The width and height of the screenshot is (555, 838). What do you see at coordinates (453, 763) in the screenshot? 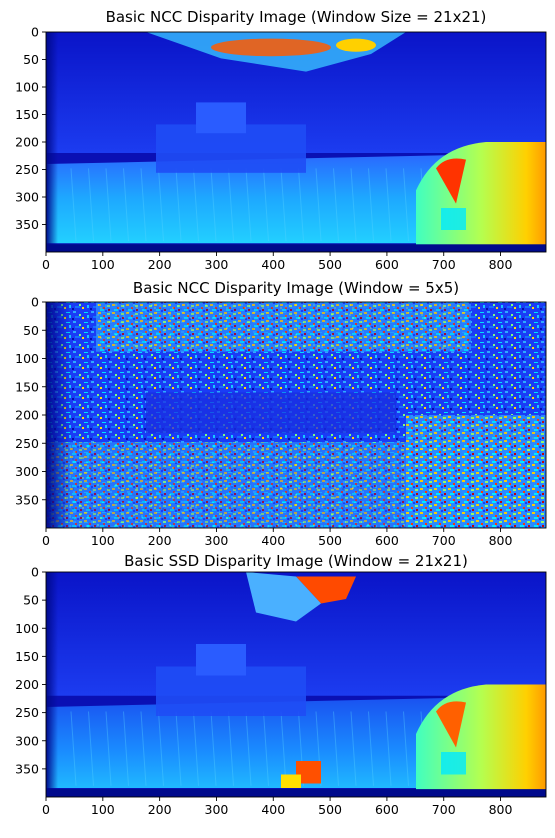
I see `car-cool-region` at bounding box center [453, 763].